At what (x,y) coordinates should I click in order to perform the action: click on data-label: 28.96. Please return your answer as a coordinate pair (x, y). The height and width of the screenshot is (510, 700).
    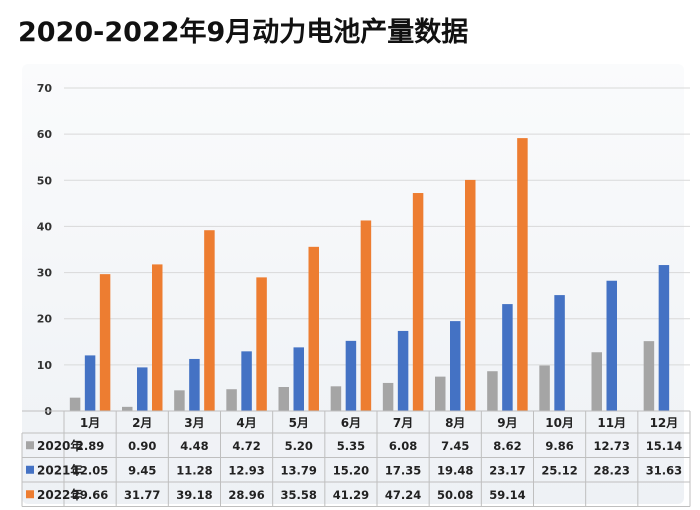
    Looking at the image, I should click on (246, 495).